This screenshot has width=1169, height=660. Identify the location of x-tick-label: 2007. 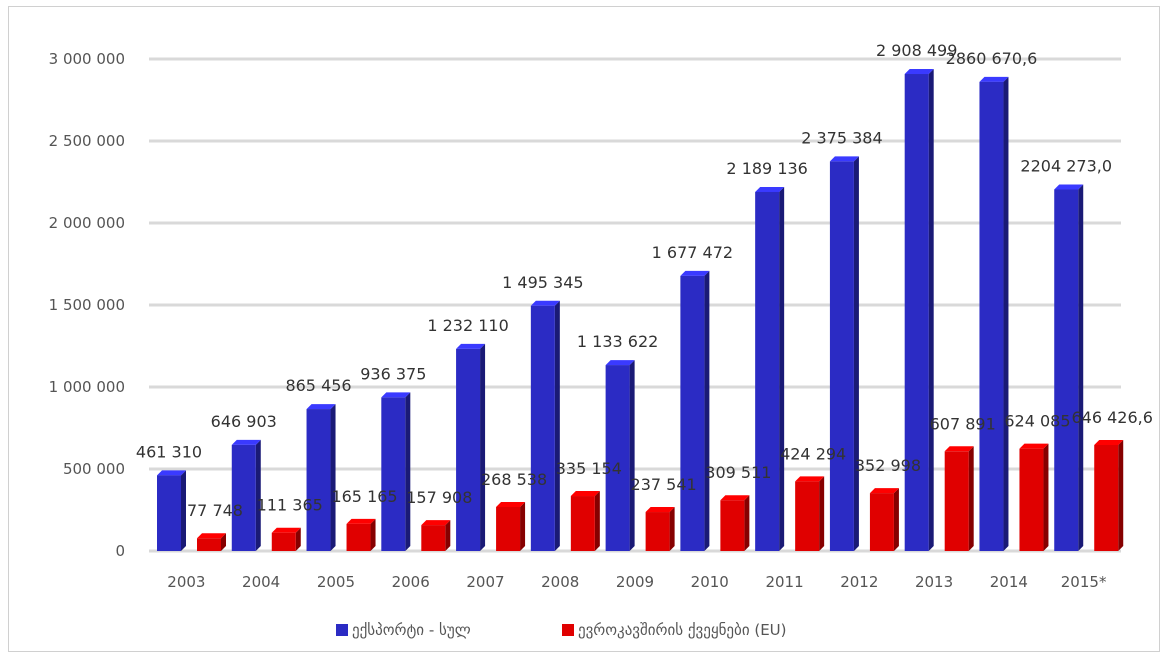
(485, 582).